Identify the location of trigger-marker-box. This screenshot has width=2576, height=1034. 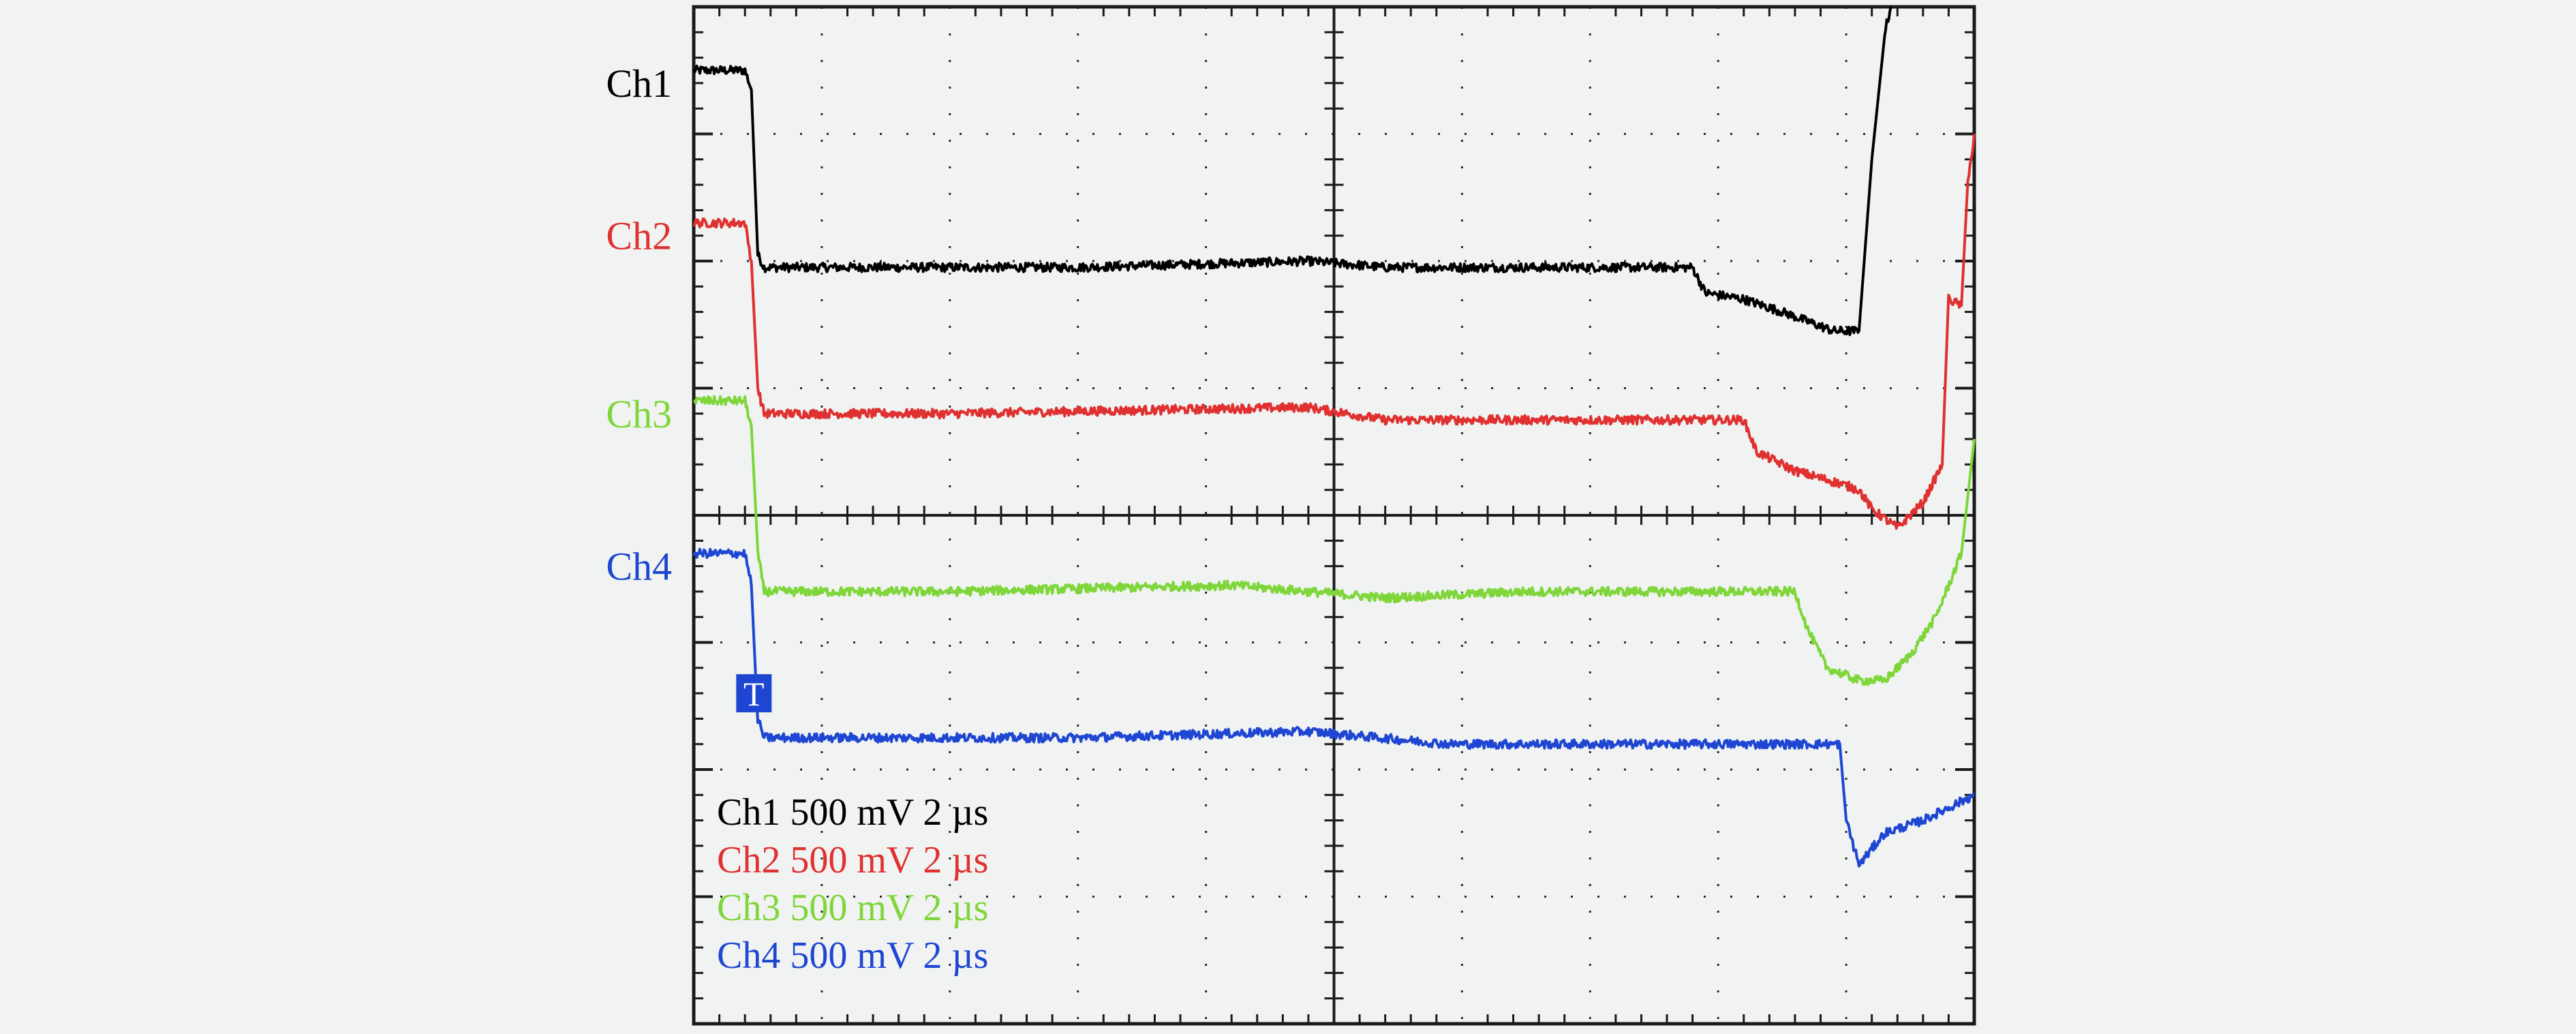
(754, 693).